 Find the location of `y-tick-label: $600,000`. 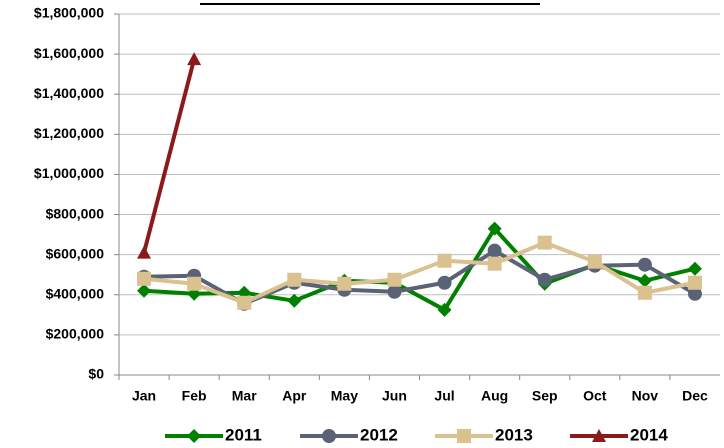

y-tick-label: $600,000 is located at coordinates (75, 253).